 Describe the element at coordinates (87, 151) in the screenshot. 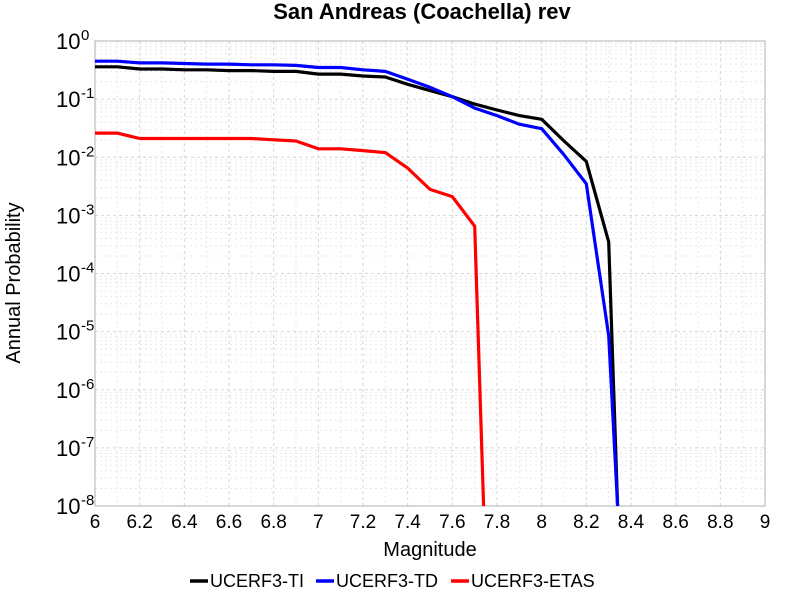

I see `y-tick-exponent: -2` at that location.